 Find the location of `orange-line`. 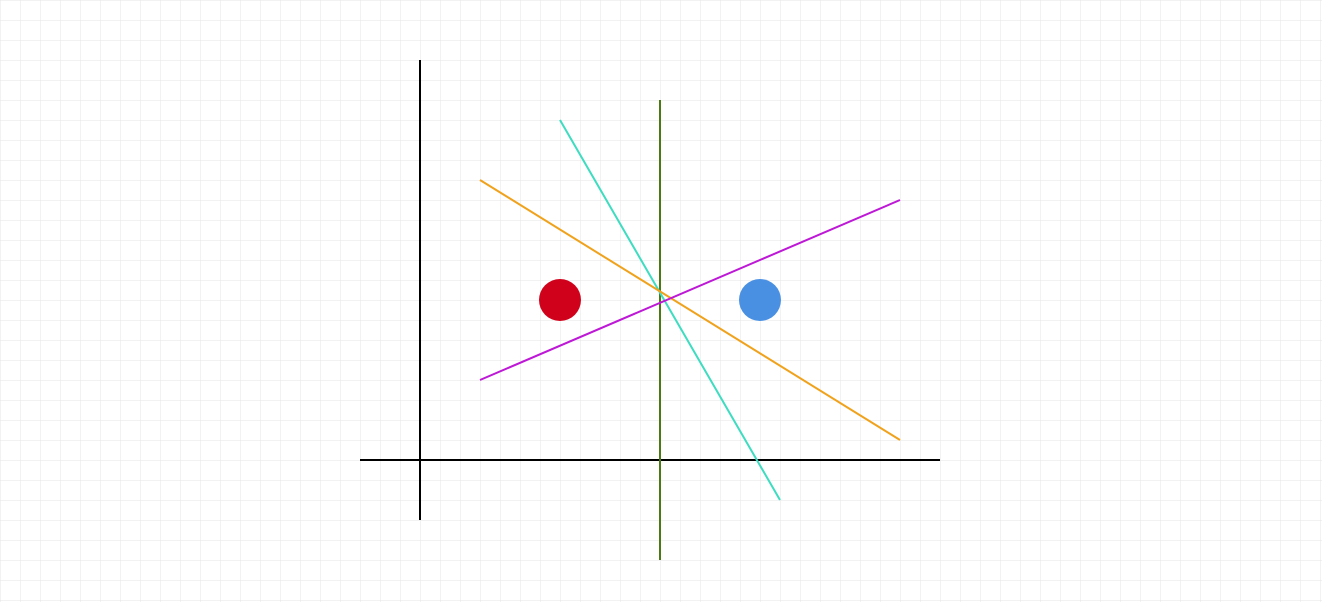

orange-line is located at coordinates (690, 310).